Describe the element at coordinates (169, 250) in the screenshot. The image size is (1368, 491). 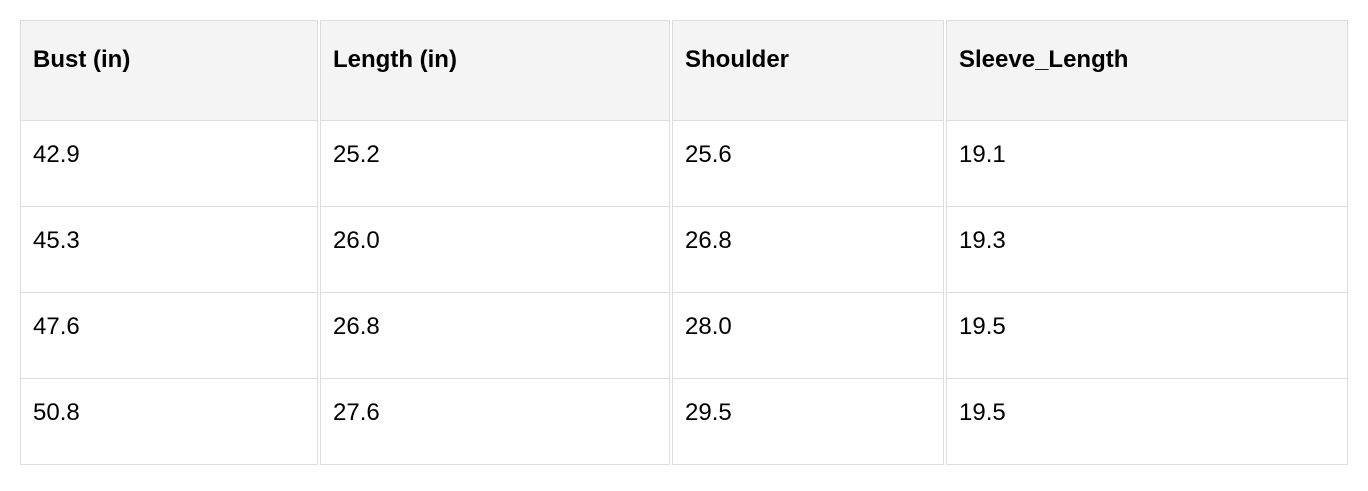
I see `cell: 45.3` at that location.